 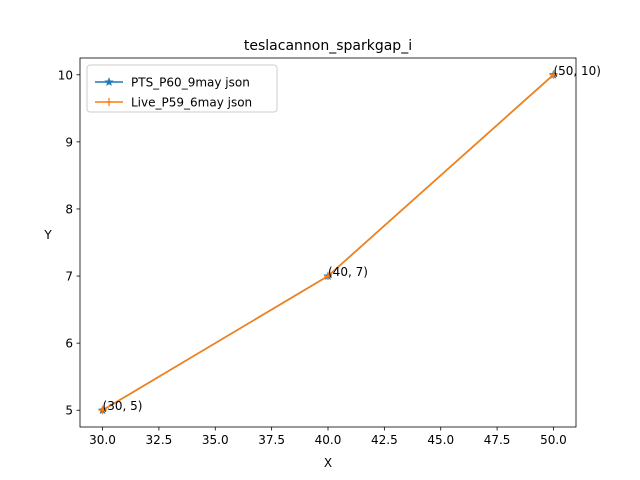 What do you see at coordinates (69, 209) in the screenshot?
I see `y-tick-label: 8` at bounding box center [69, 209].